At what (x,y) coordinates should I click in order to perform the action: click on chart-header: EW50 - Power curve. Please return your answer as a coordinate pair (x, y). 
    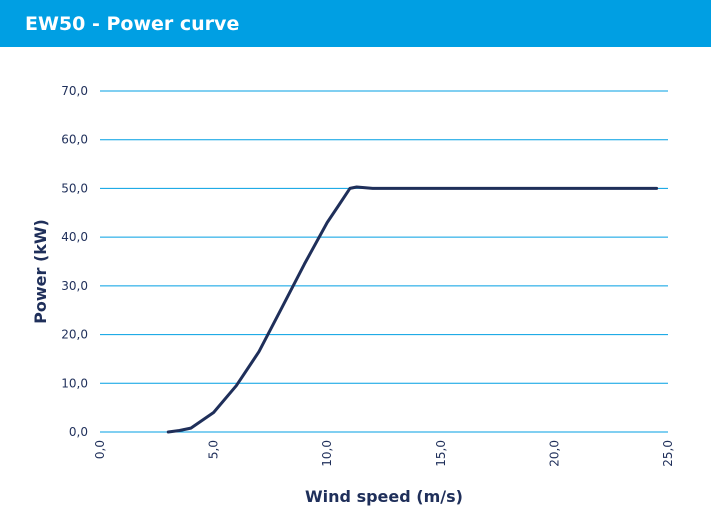
    Looking at the image, I should click on (355, 23).